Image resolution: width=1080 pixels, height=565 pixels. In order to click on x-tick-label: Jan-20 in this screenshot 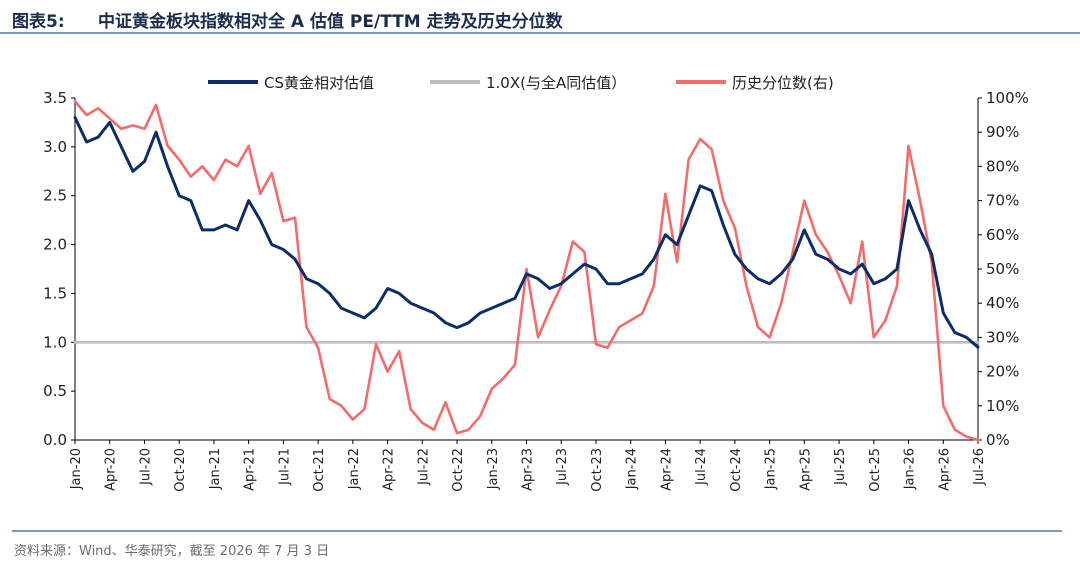, I will do `click(76, 469)`.